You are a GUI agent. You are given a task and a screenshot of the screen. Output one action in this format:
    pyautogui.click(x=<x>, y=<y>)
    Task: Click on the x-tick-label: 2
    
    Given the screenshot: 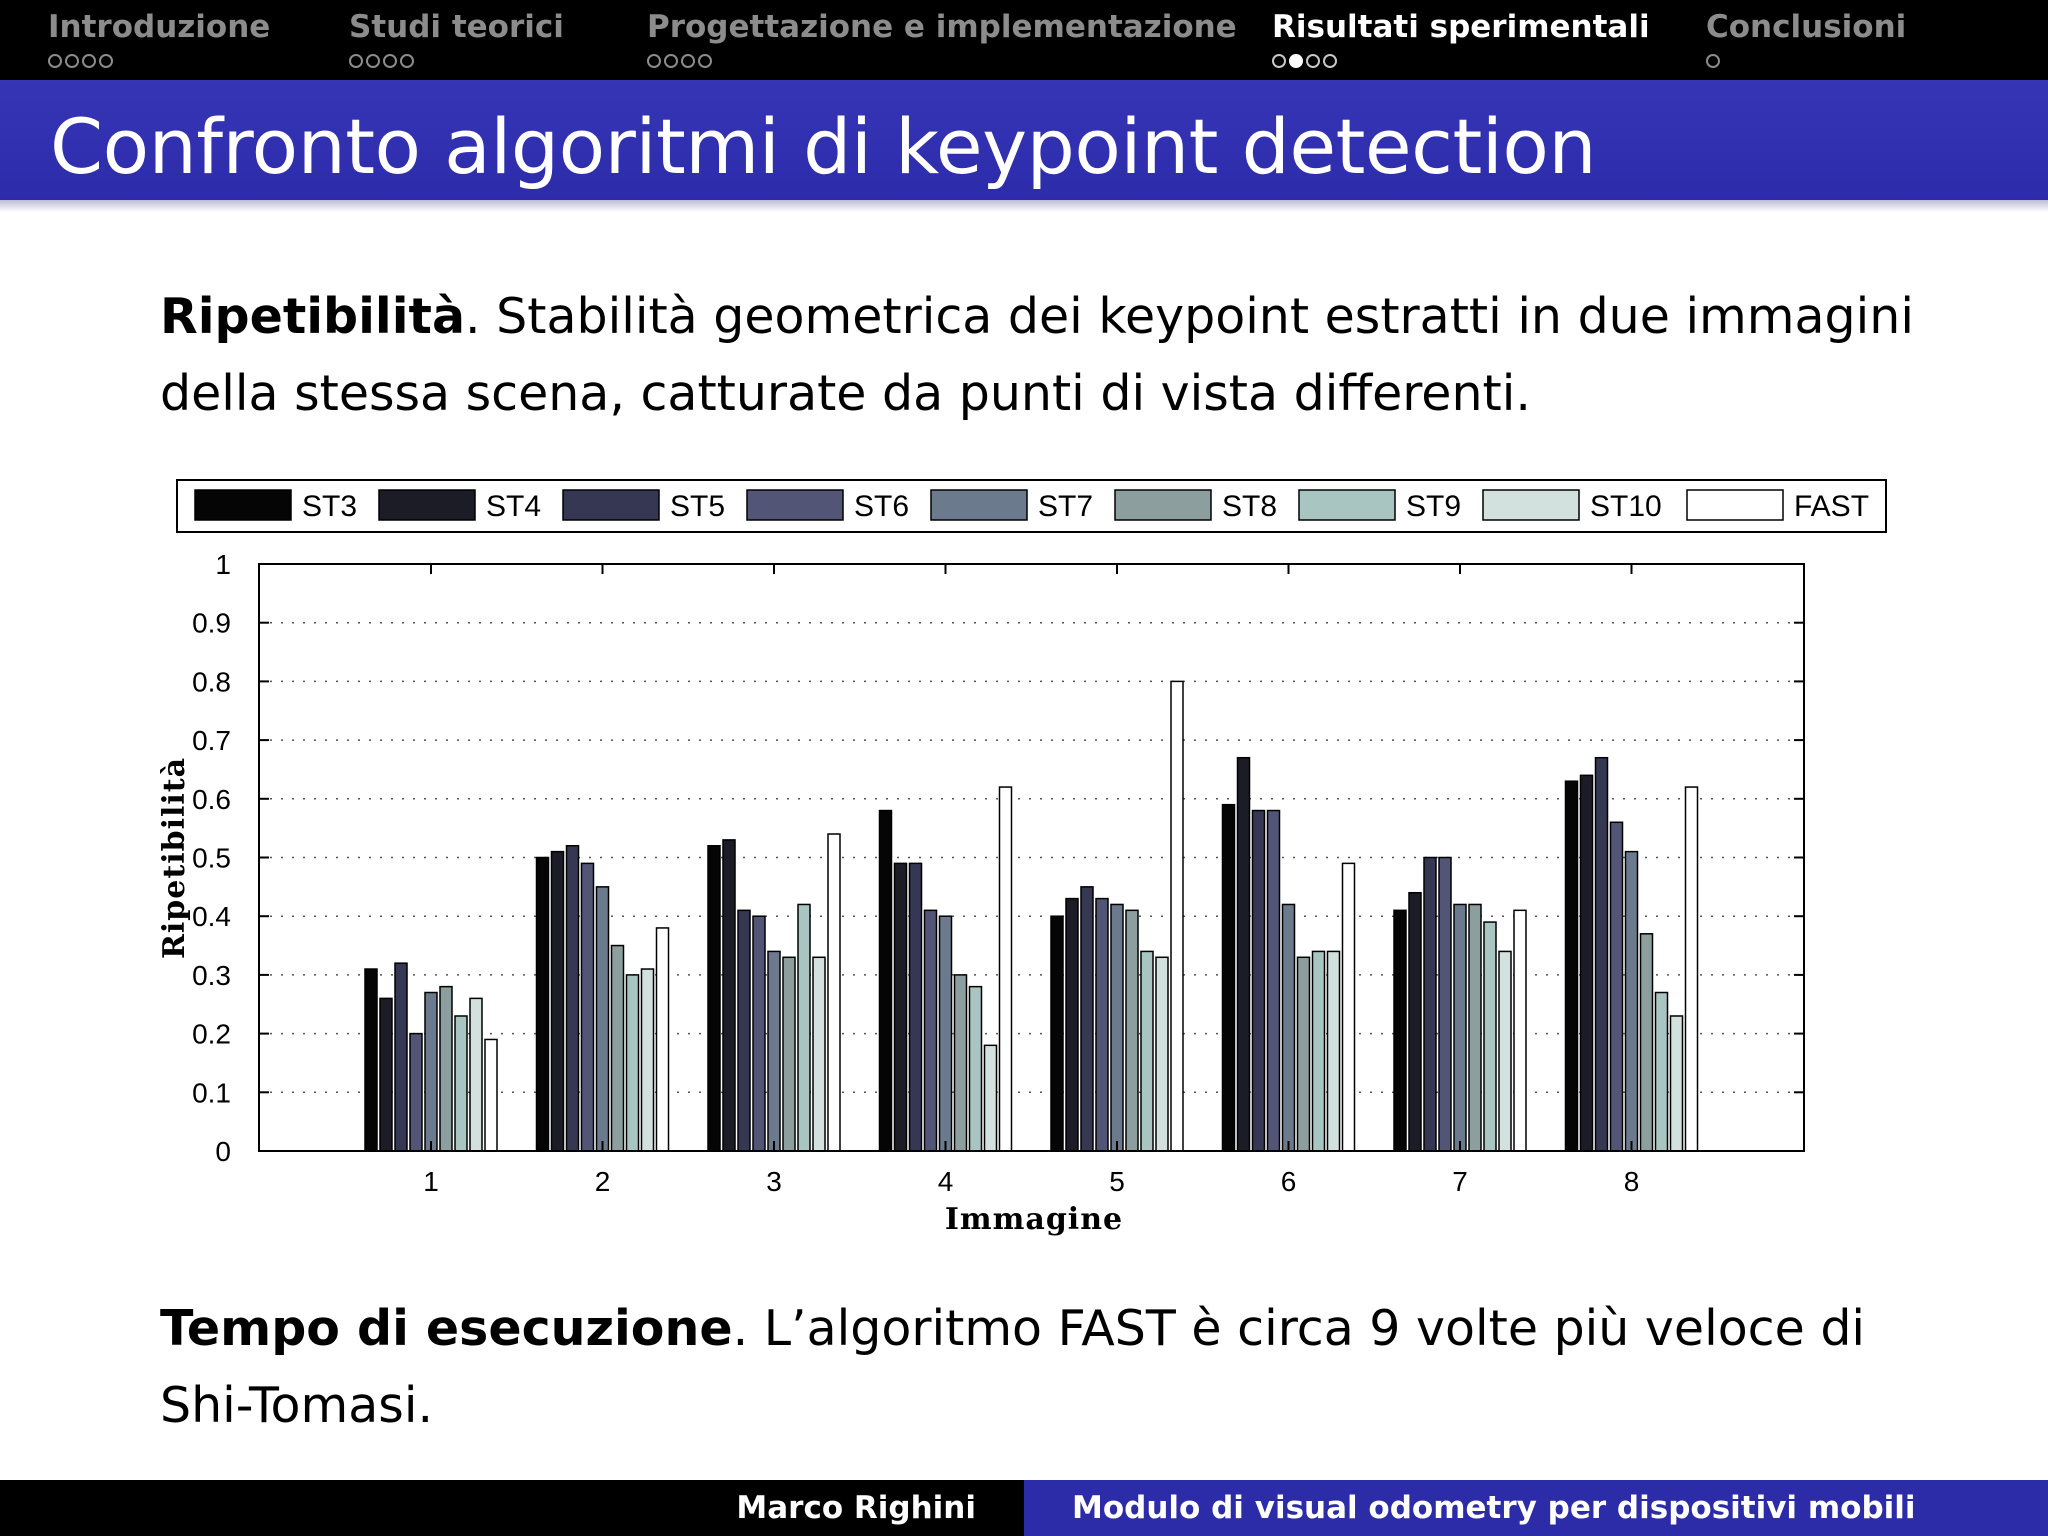 What is the action you would take?
    pyautogui.click(x=603, y=1181)
    